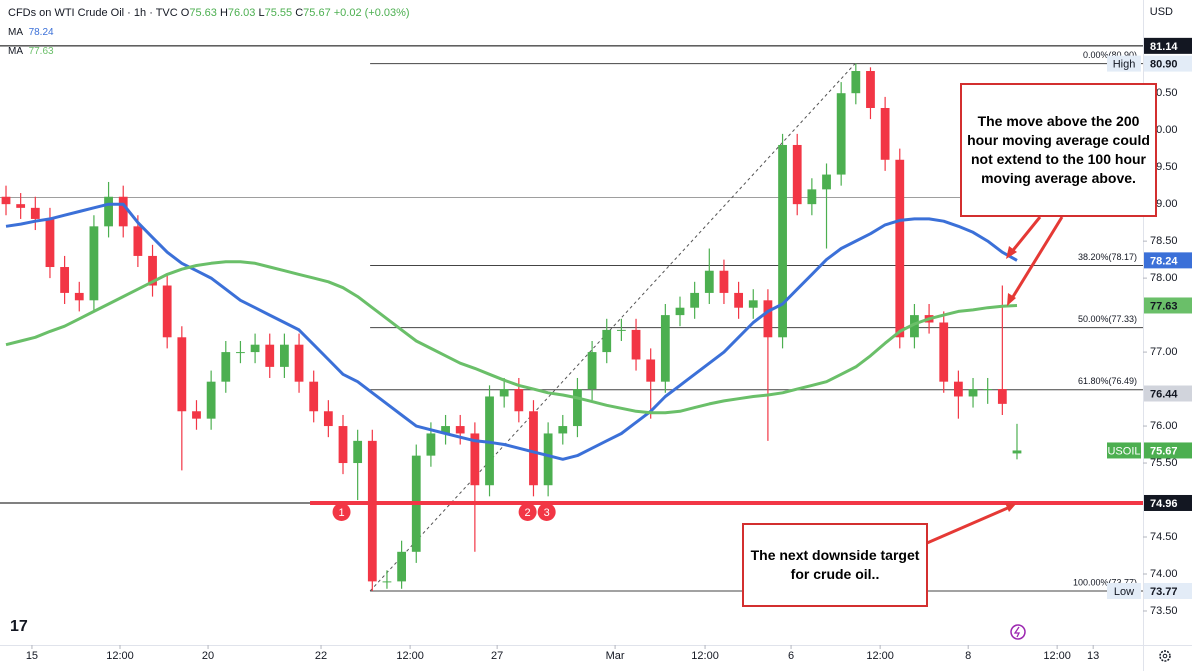 The height and width of the screenshot is (671, 1192). I want to click on y-tick-label: 78.50, so click(1164, 241).